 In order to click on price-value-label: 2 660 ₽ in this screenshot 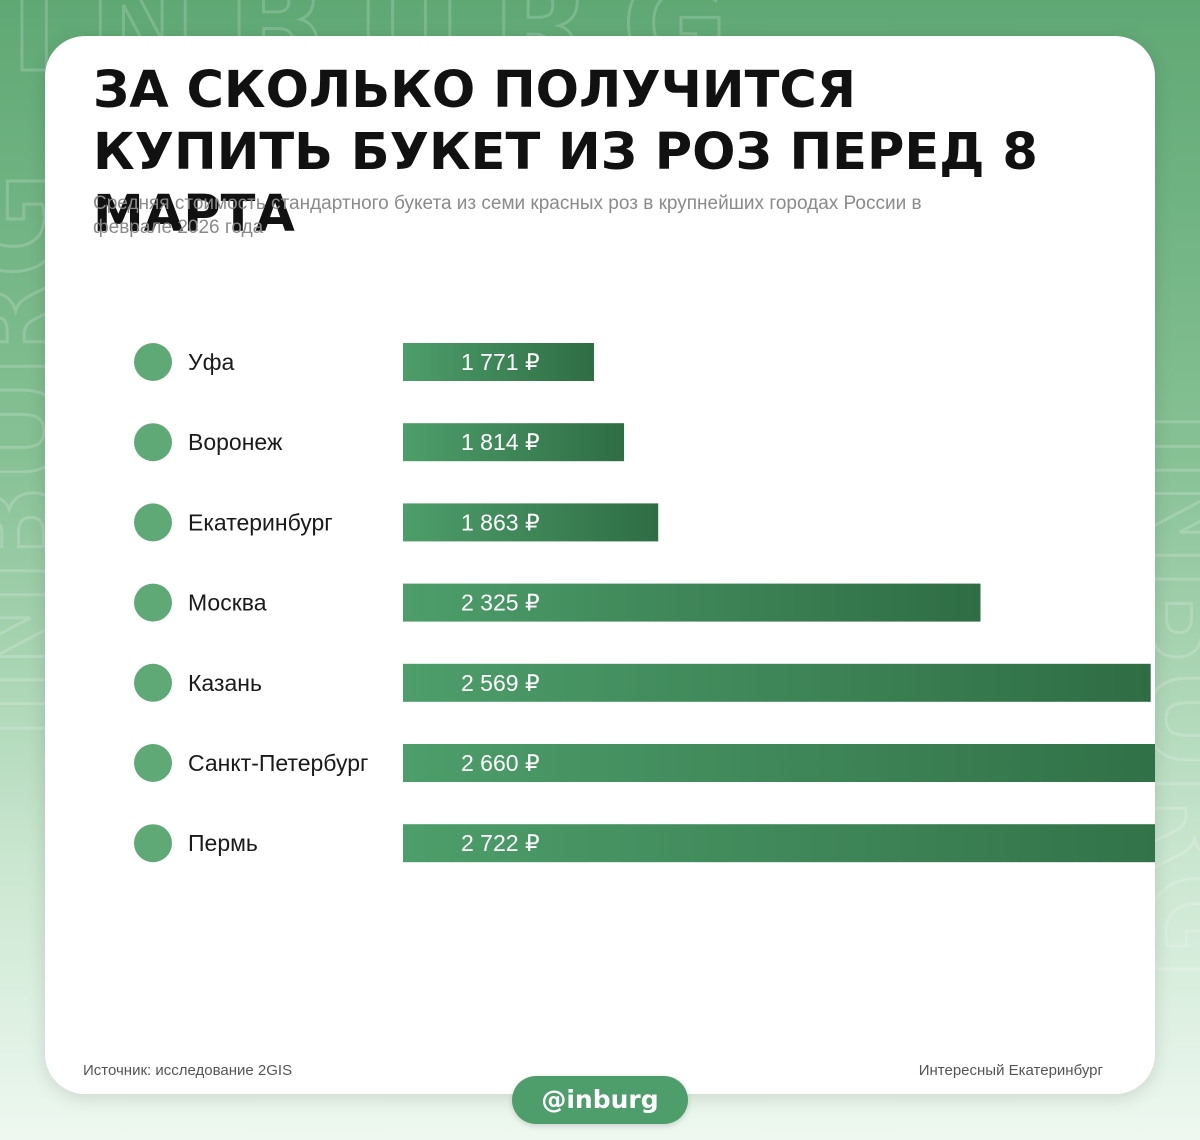, I will do `click(500, 763)`.